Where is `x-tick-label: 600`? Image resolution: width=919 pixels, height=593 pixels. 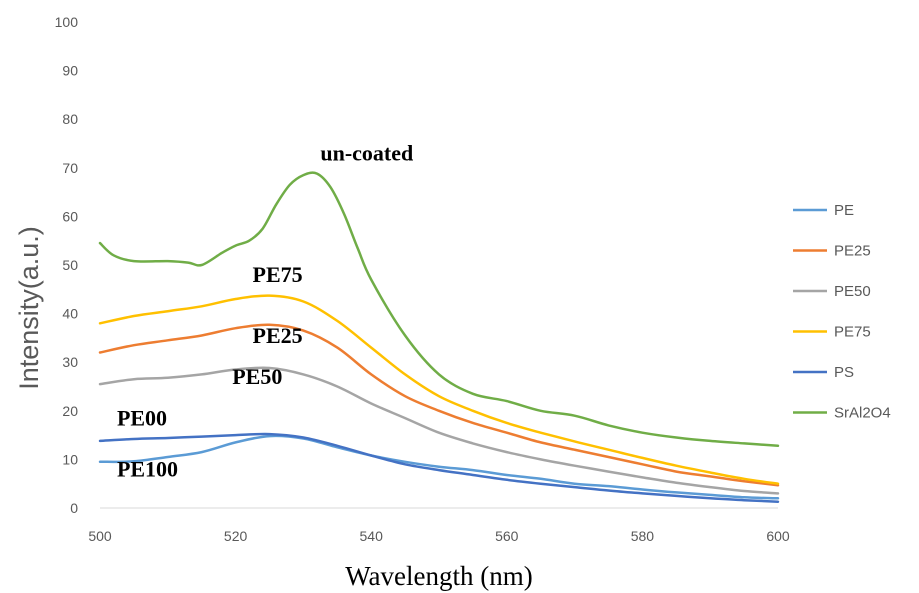
x-tick-label: 600 is located at coordinates (778, 536).